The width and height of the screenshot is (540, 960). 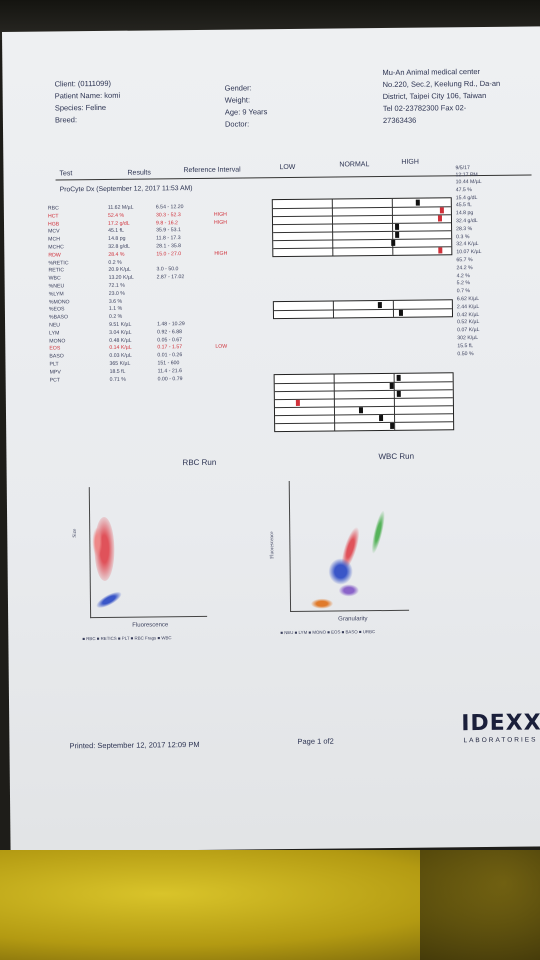 What do you see at coordinates (66, 120) in the screenshot?
I see `breed: Breed:` at bounding box center [66, 120].